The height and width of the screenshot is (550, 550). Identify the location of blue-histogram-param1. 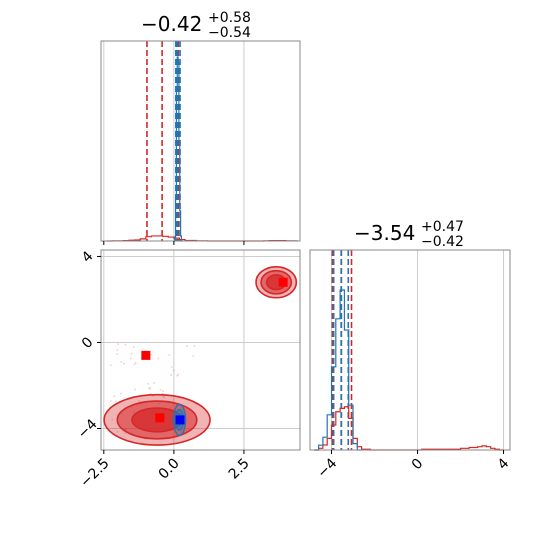
(178, 149).